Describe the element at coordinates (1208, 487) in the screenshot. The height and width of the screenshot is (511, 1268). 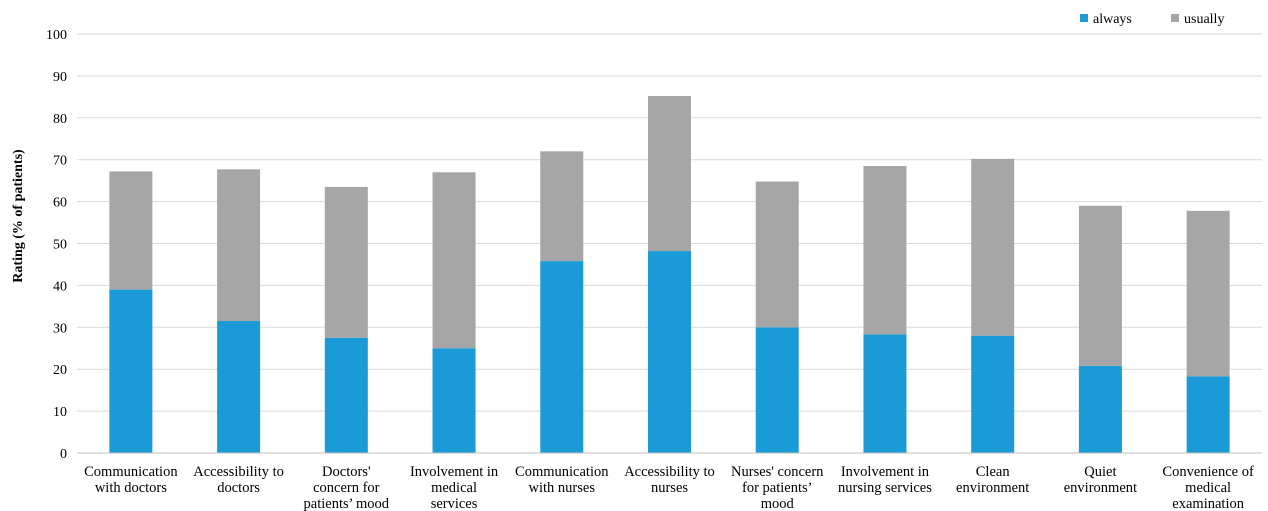
I see `x-category-label: Convenience of medical examination` at that location.